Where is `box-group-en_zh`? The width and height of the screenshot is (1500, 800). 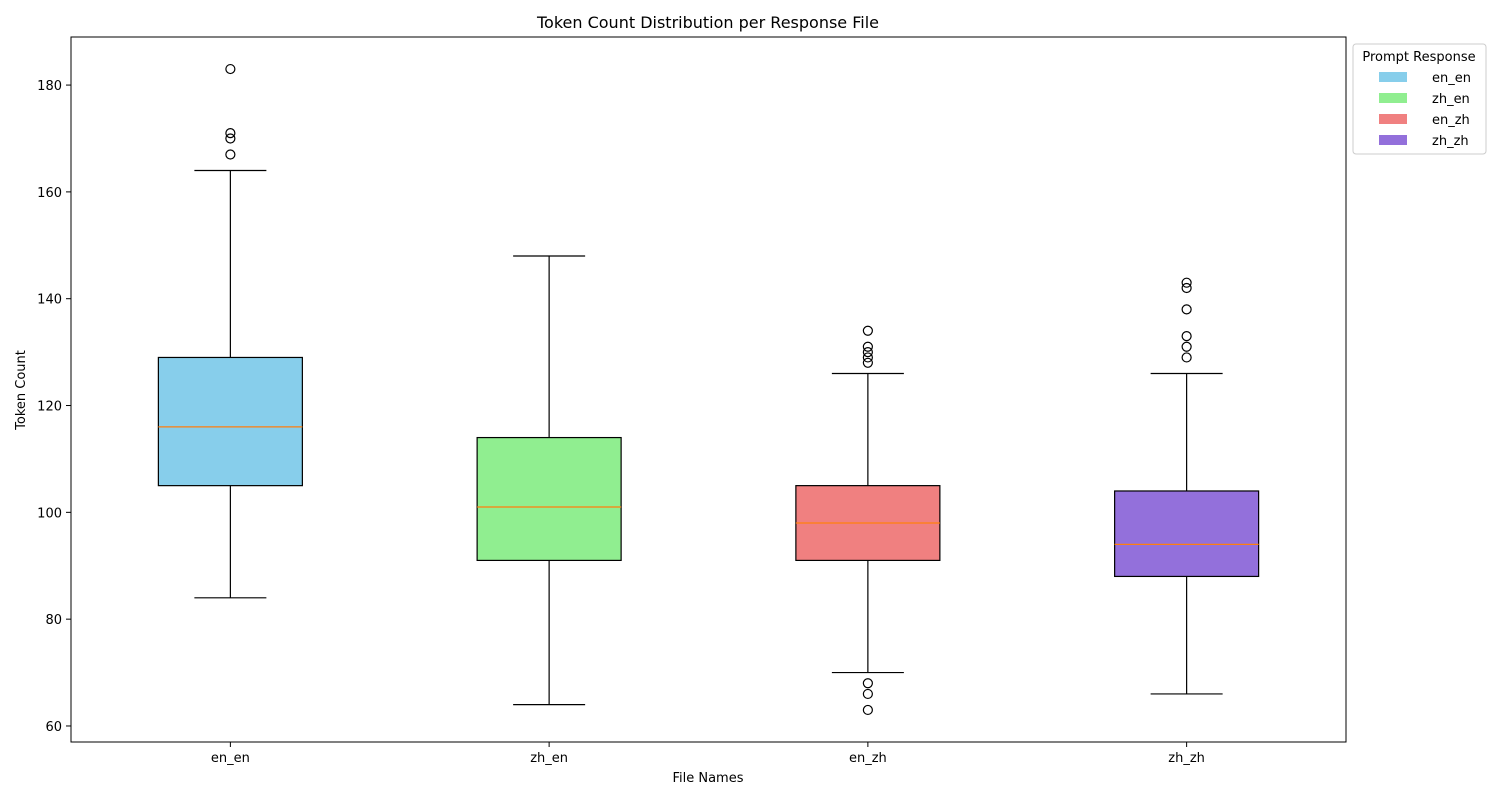
box-group-en_zh is located at coordinates (868, 520).